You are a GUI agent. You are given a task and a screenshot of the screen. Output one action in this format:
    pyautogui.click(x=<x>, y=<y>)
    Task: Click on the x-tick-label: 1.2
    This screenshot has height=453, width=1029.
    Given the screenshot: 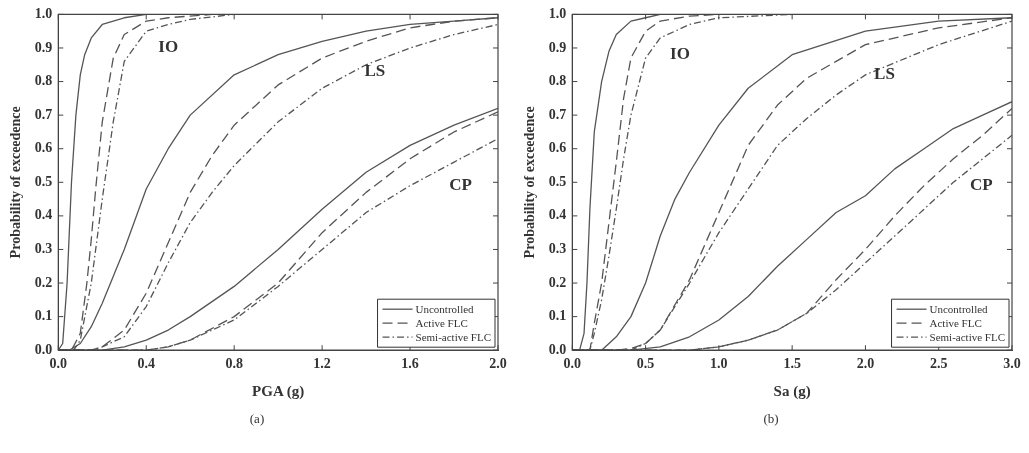 What is the action you would take?
    pyautogui.click(x=322, y=364)
    